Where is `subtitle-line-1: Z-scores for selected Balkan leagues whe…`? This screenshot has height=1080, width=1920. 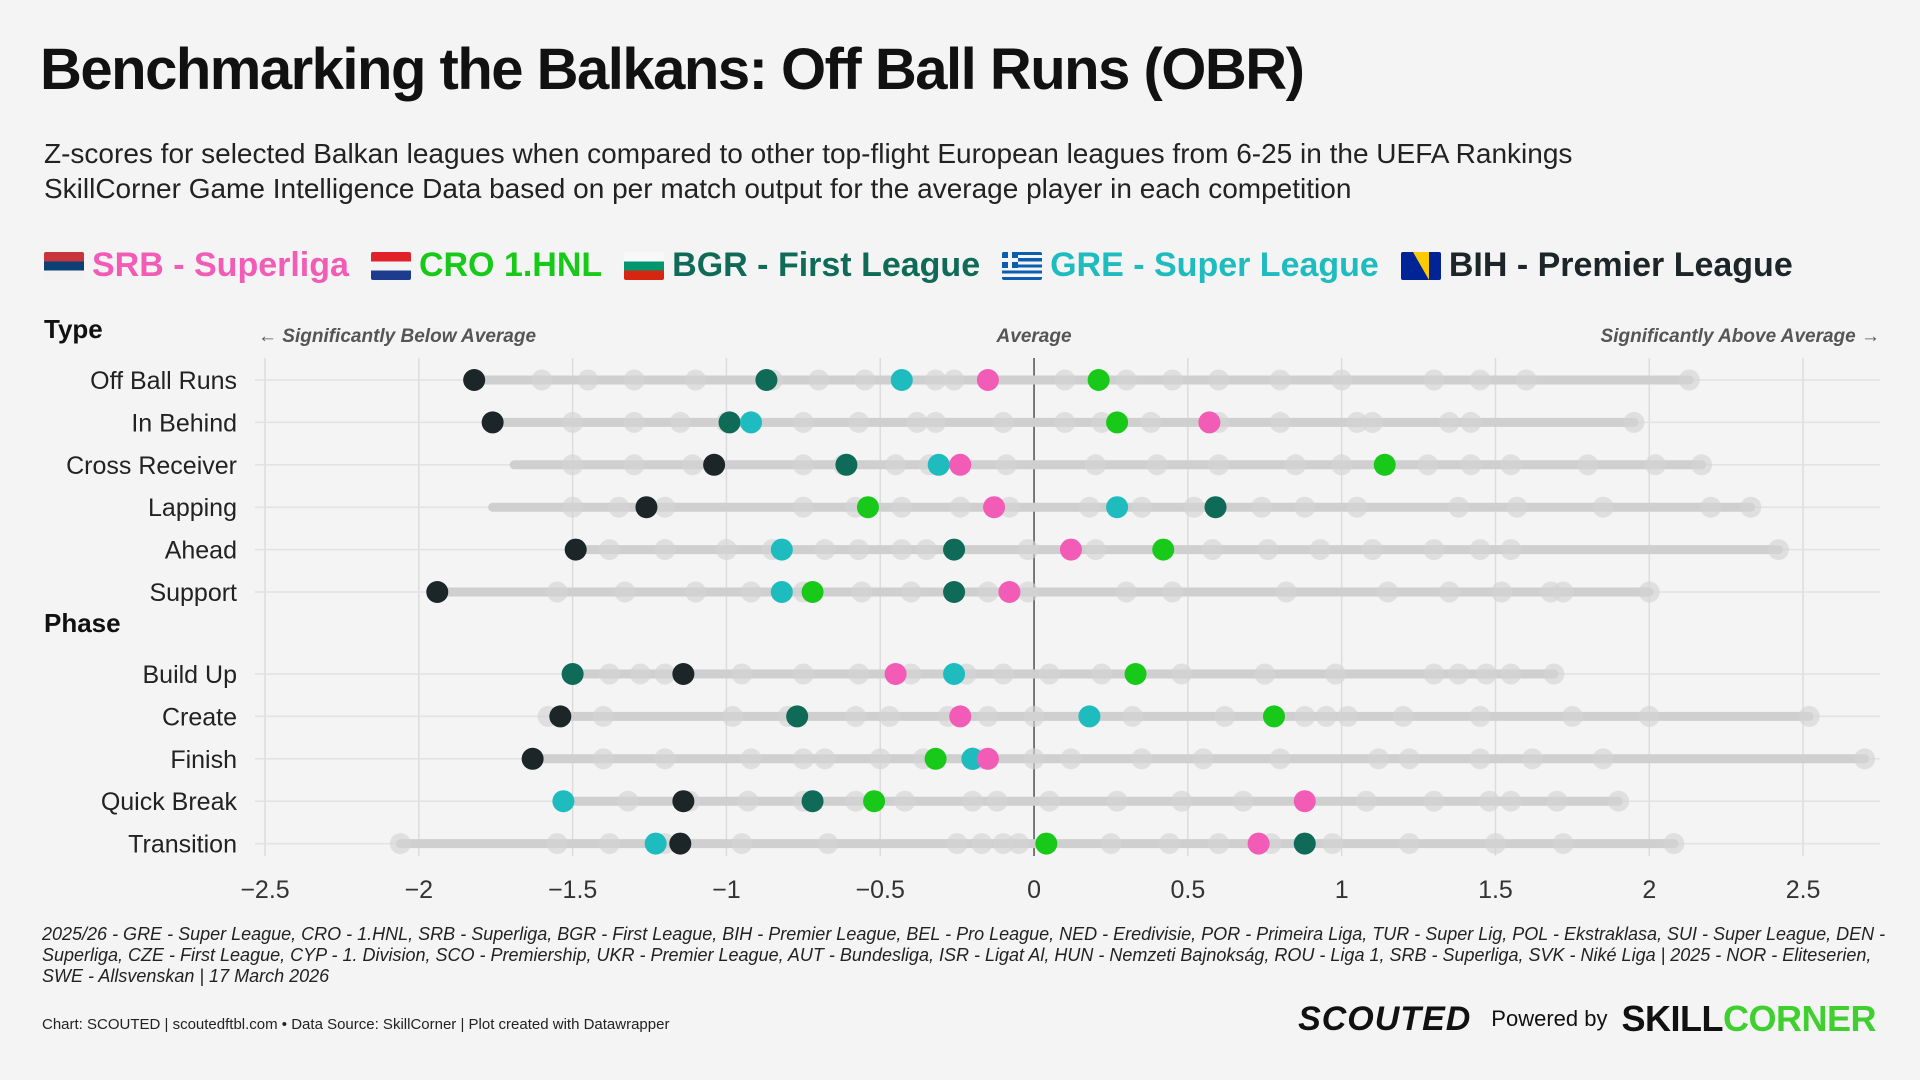 subtitle-line-1: Z-scores for selected Balkan leagues whe… is located at coordinates (808, 153).